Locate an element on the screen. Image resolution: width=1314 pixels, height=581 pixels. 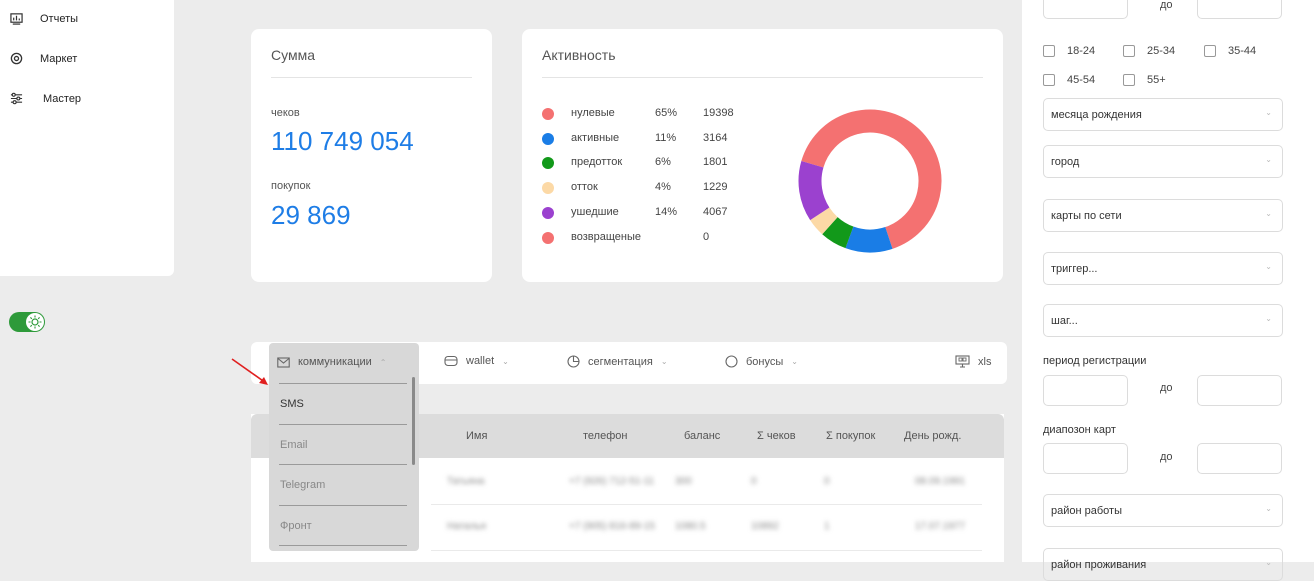
registration-from-input is located at coordinates (1085, 390).